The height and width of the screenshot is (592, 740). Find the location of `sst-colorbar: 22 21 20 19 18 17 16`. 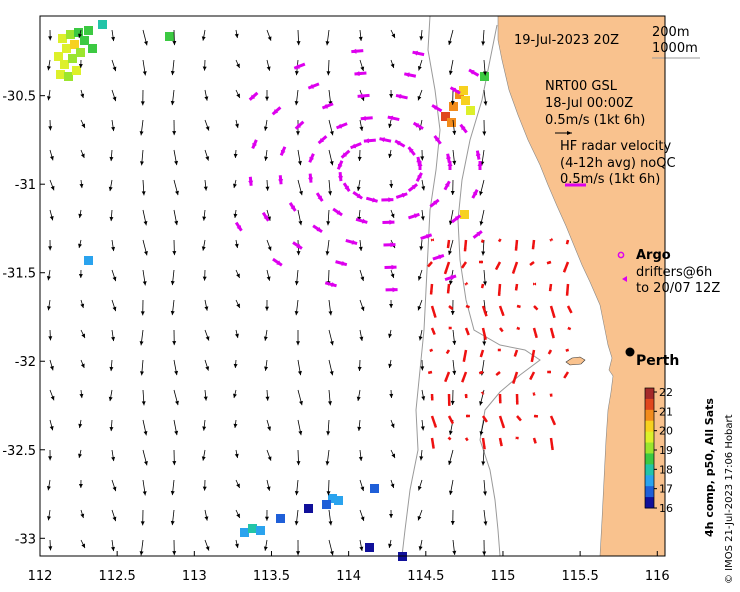

sst-colorbar: 22 21 20 19 18 17 16 is located at coordinates (658, 450).